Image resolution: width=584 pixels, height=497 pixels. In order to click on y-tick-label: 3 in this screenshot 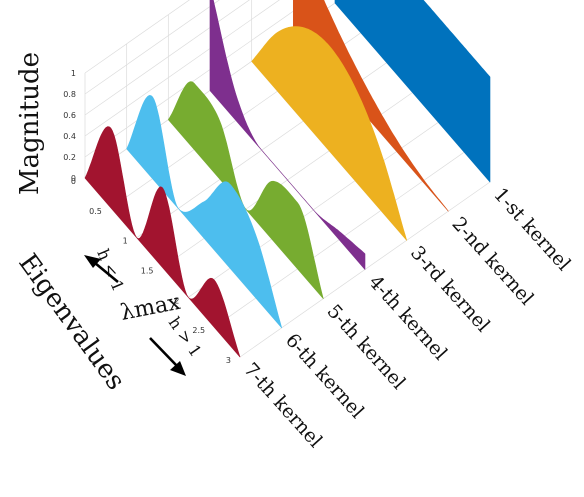, I will do `click(228, 360)`.